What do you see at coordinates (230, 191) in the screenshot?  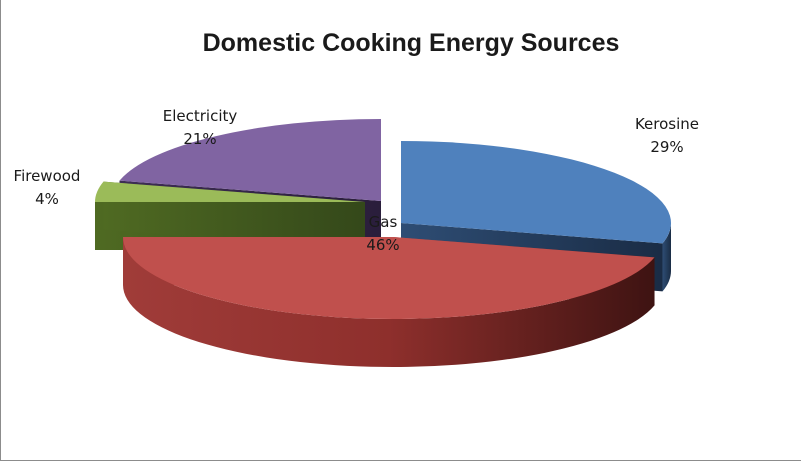 I see `slice-firewood-top` at bounding box center [230, 191].